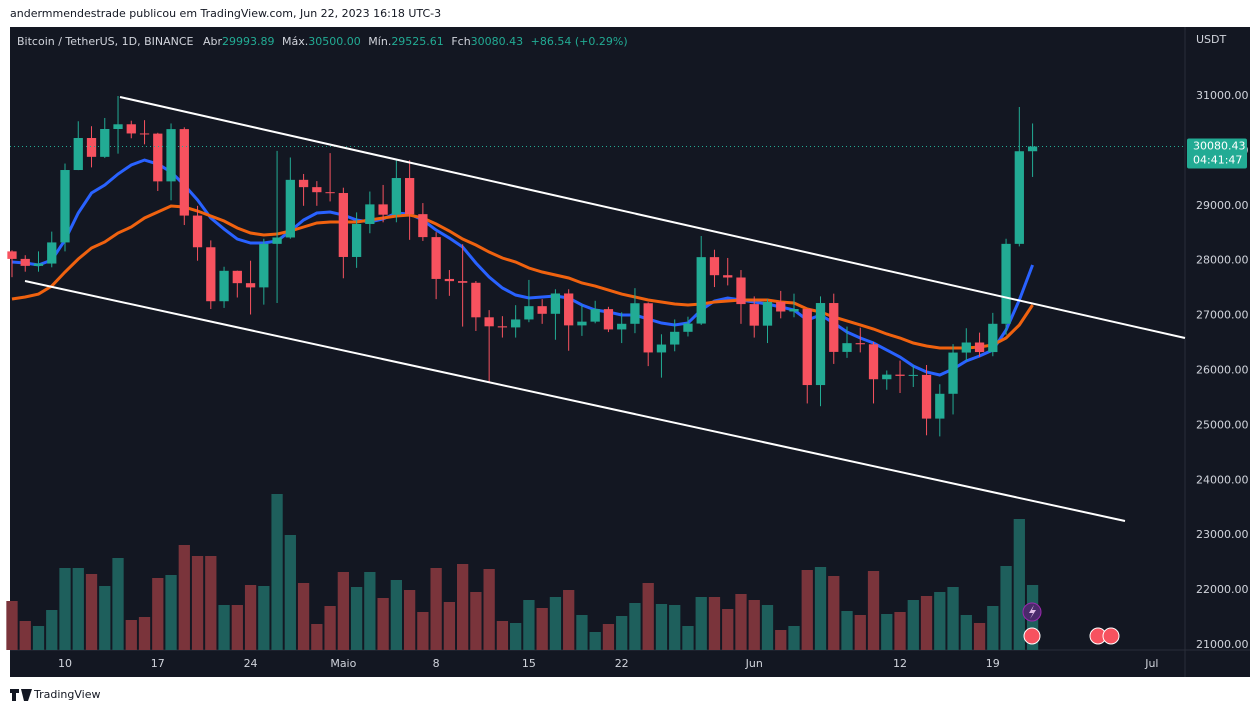 The image size is (1260, 717). I want to click on currency: USDT, so click(1211, 39).